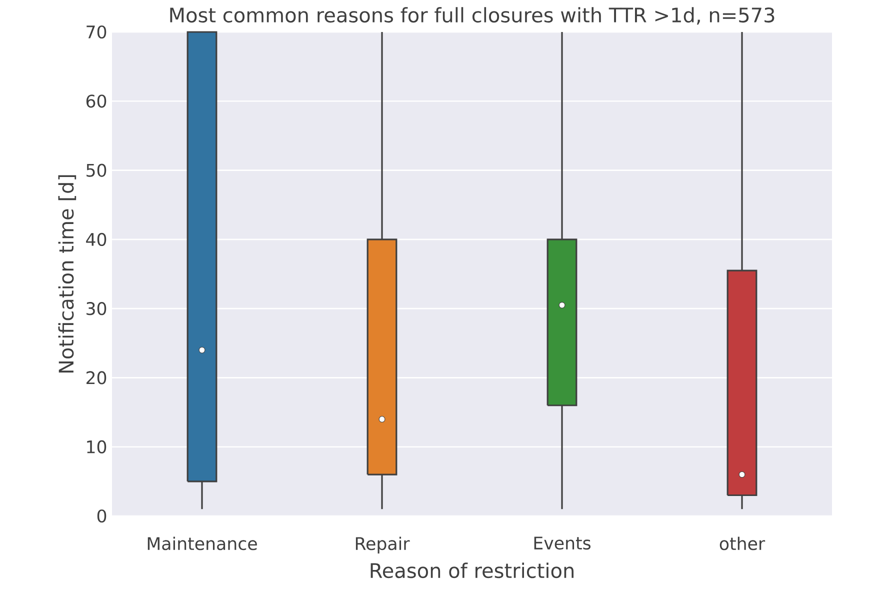  Describe the element at coordinates (96, 239) in the screenshot. I see `y-tick-label: 40` at that location.